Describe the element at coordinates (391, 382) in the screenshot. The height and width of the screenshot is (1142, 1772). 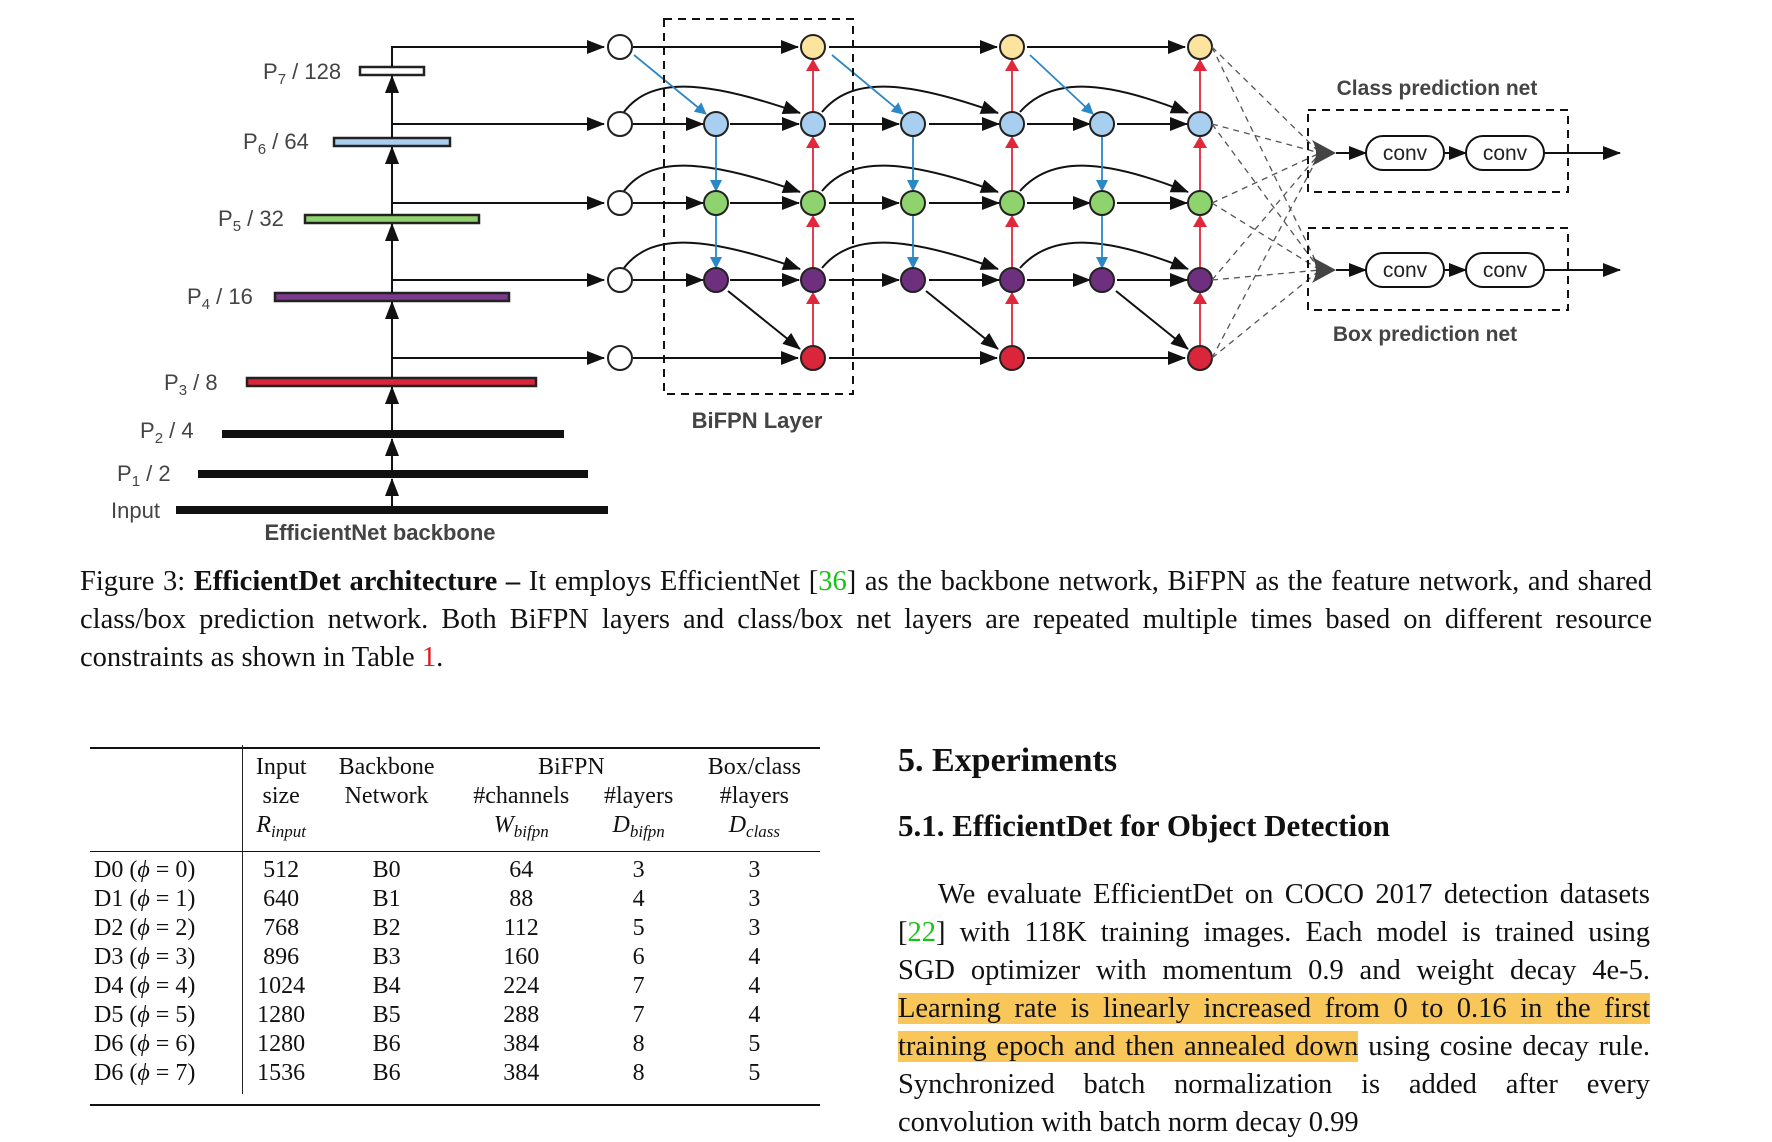
I see `bar-p3` at that location.